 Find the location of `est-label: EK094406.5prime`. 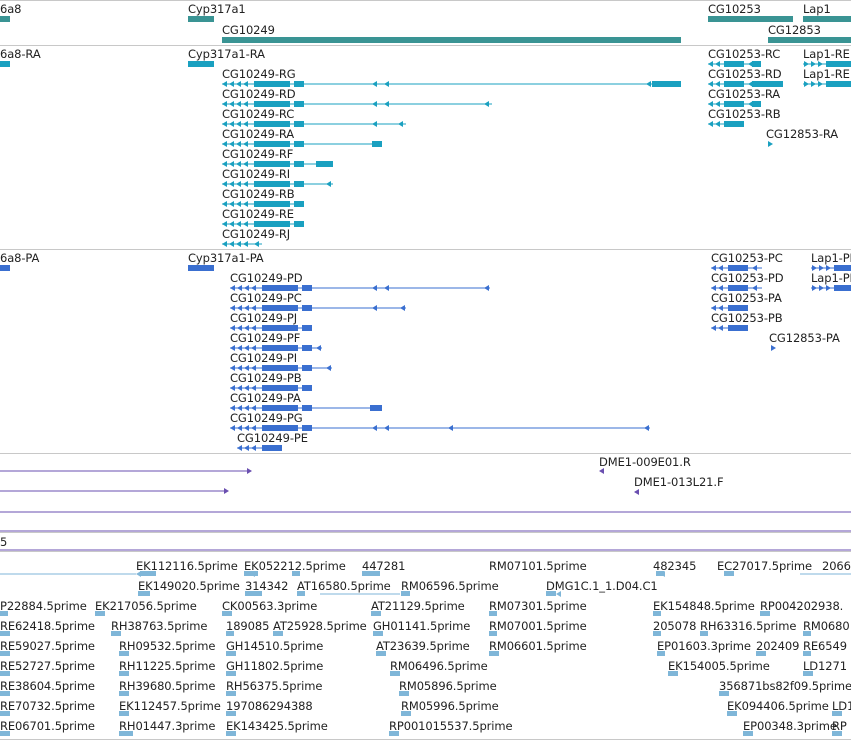

est-label: EK094406.5prime is located at coordinates (778, 706).